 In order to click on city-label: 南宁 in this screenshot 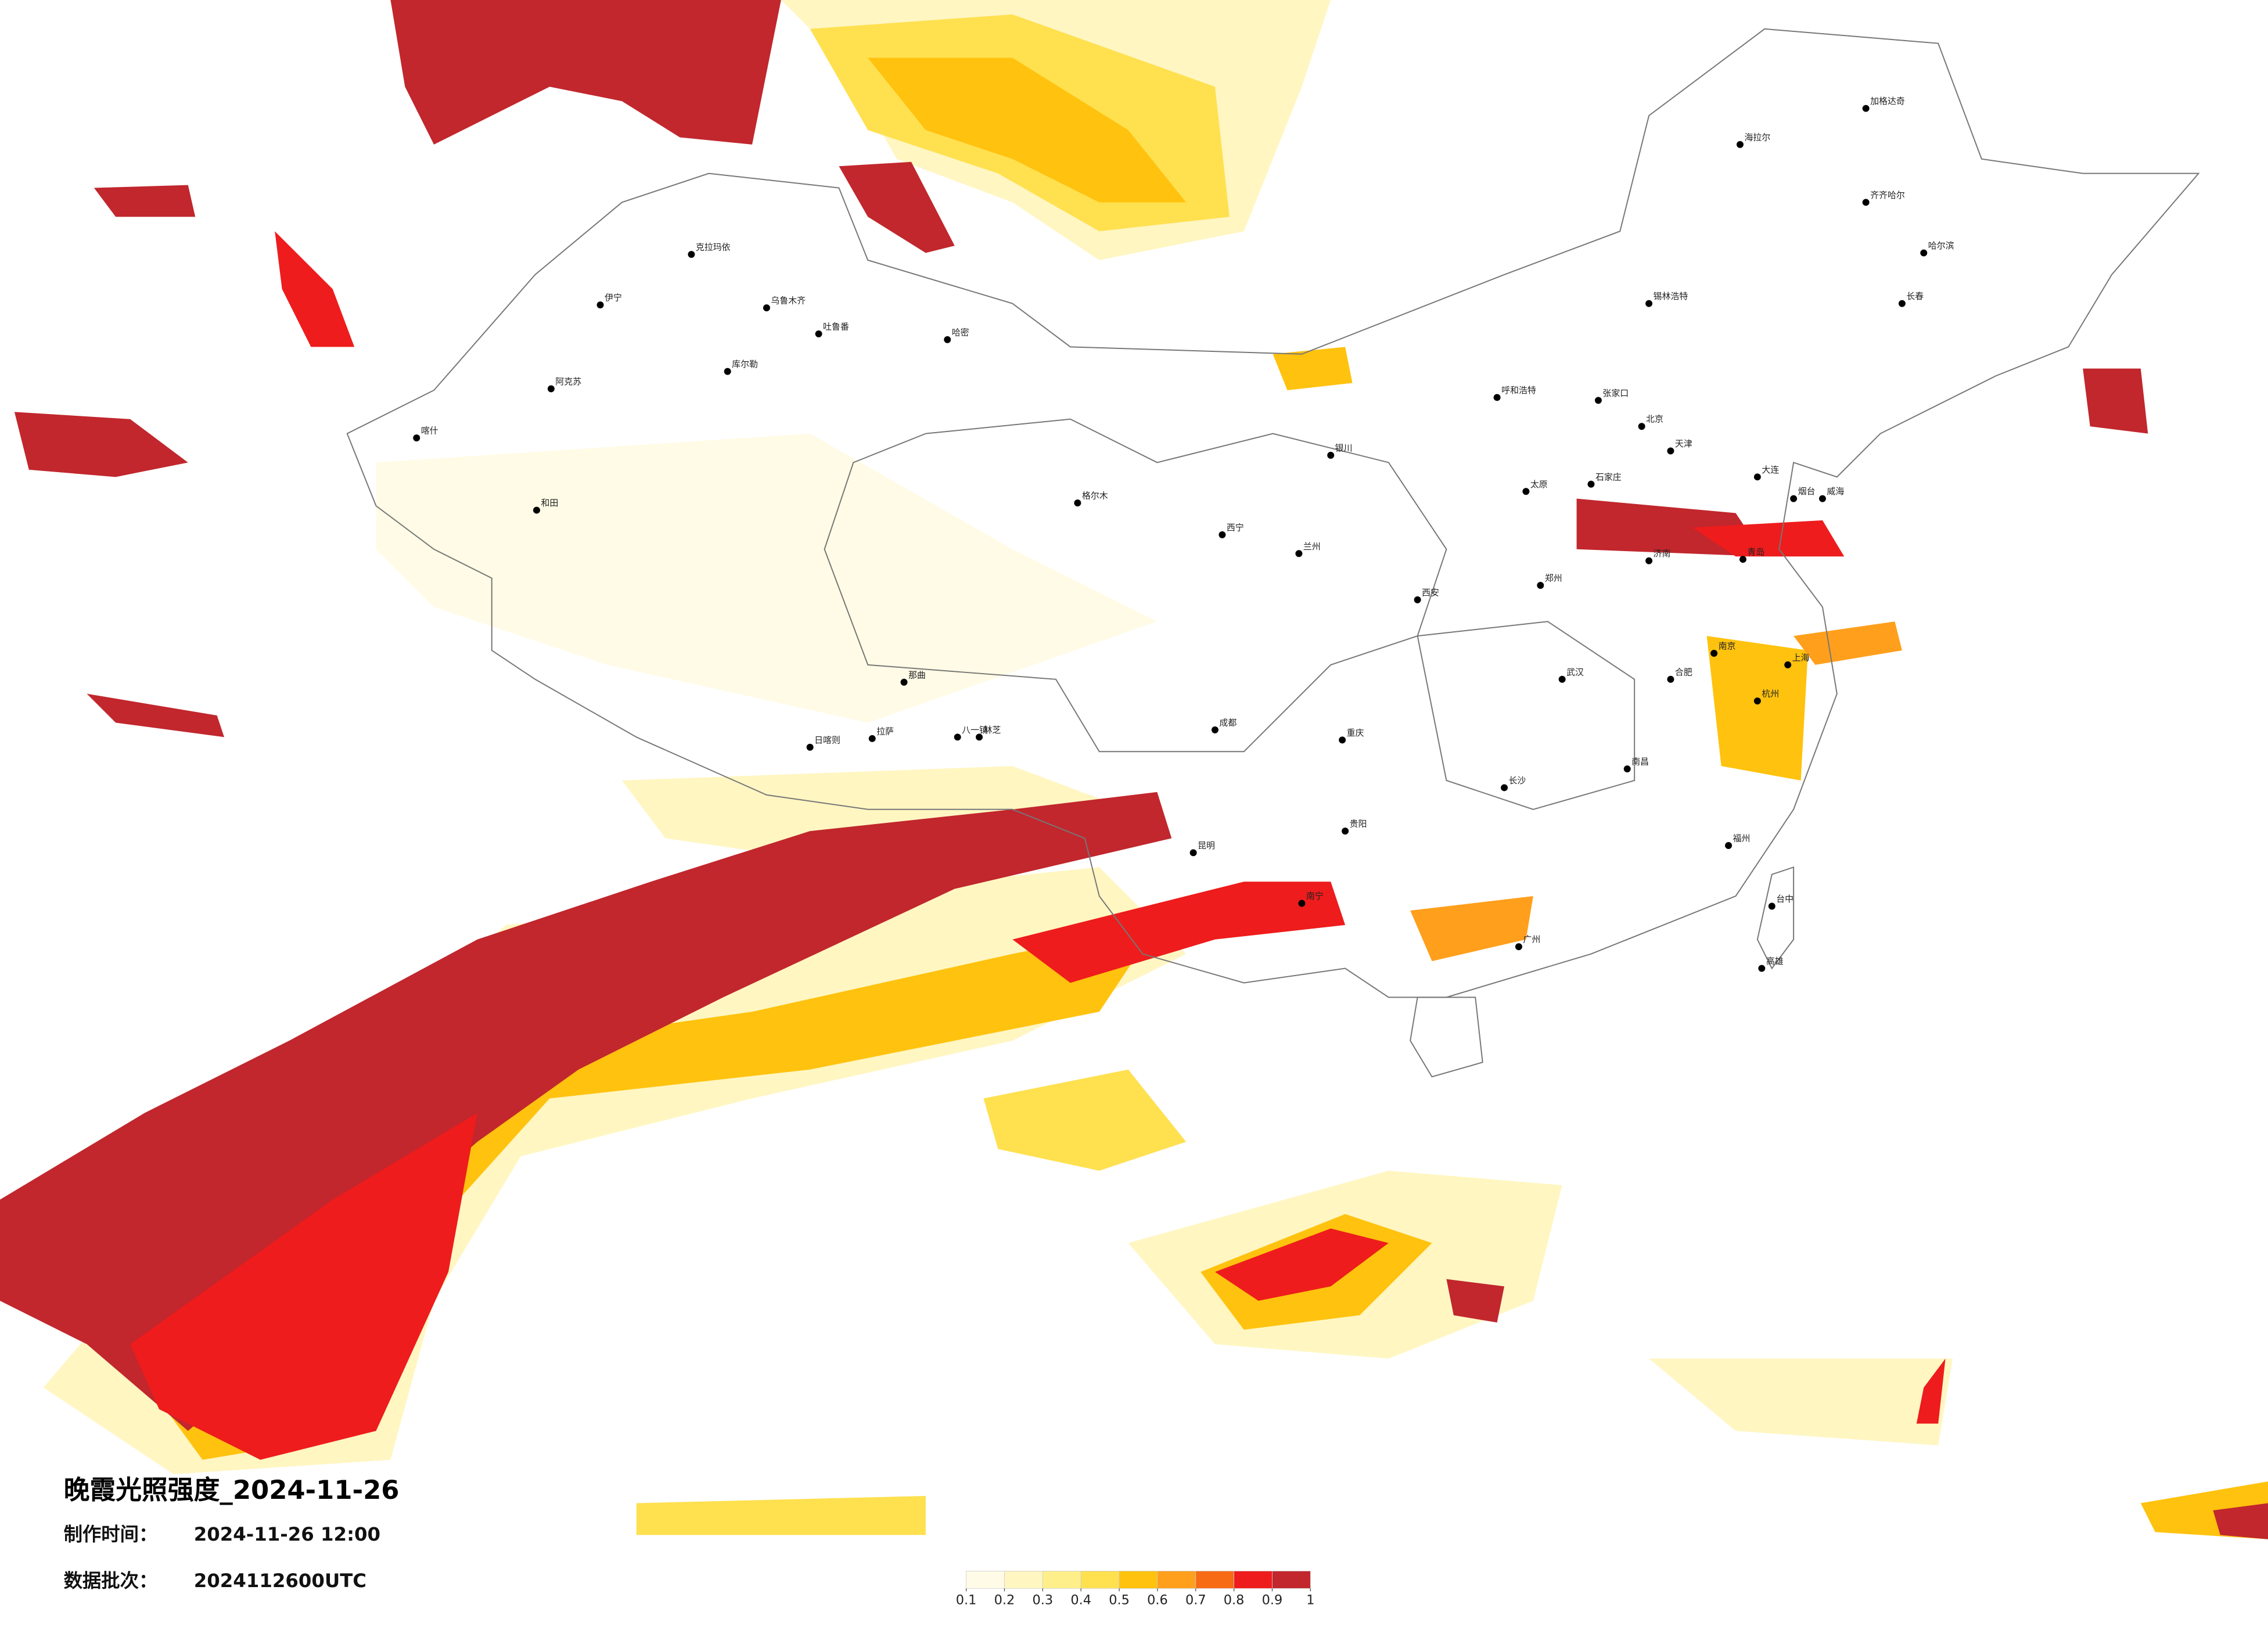, I will do `click(1315, 896)`.